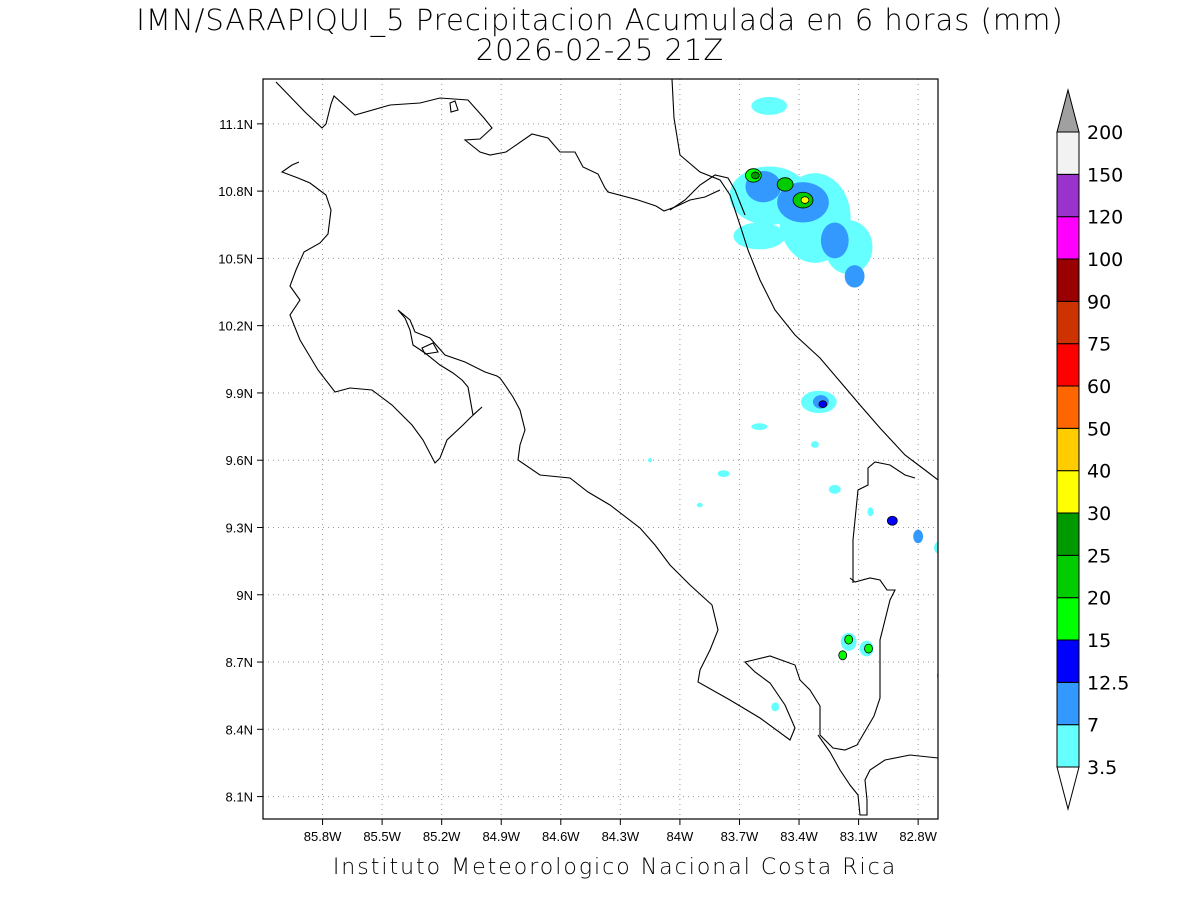 The height and width of the screenshot is (900, 1200). Describe the element at coordinates (918, 836) in the screenshot. I see `lon-tick-label: 82.8W` at that location.